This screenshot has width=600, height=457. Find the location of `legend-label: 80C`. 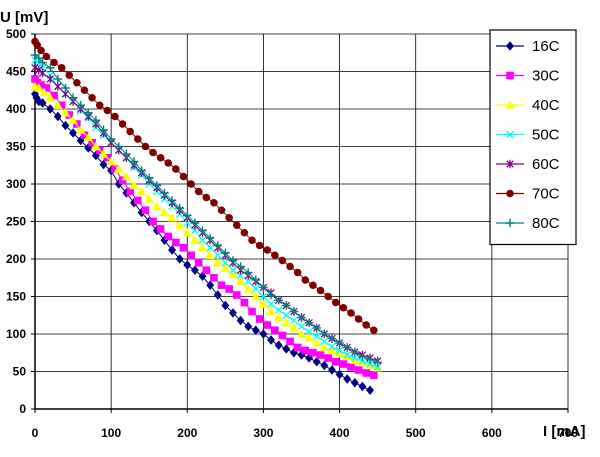

legend-label: 80C is located at coordinates (546, 223).